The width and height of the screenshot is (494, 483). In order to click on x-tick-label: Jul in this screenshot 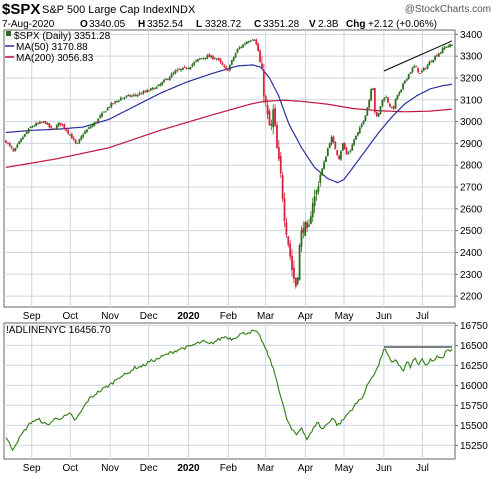, I will do `click(422, 316)`.